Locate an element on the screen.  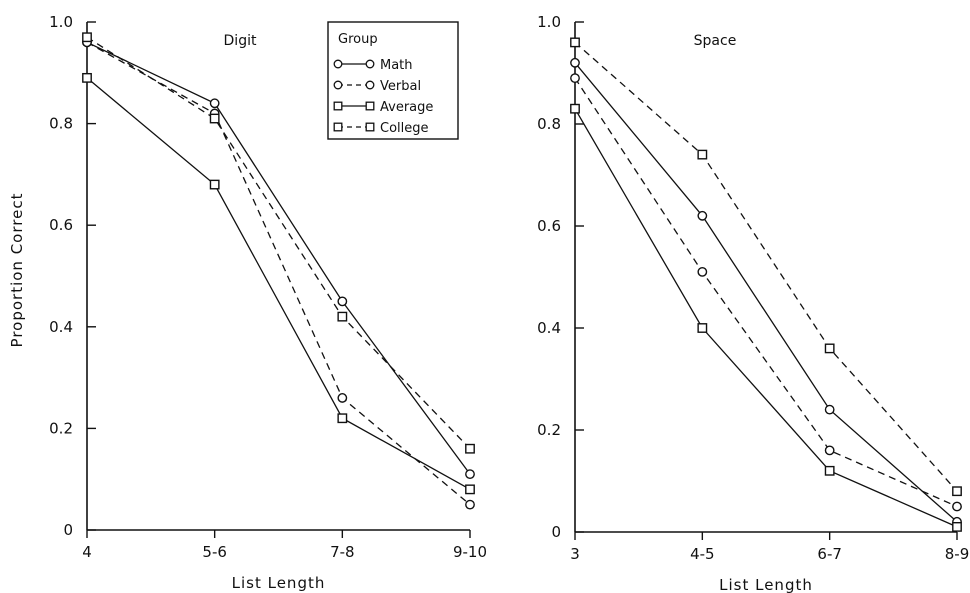
panel-title: Digit is located at coordinates (240, 41).